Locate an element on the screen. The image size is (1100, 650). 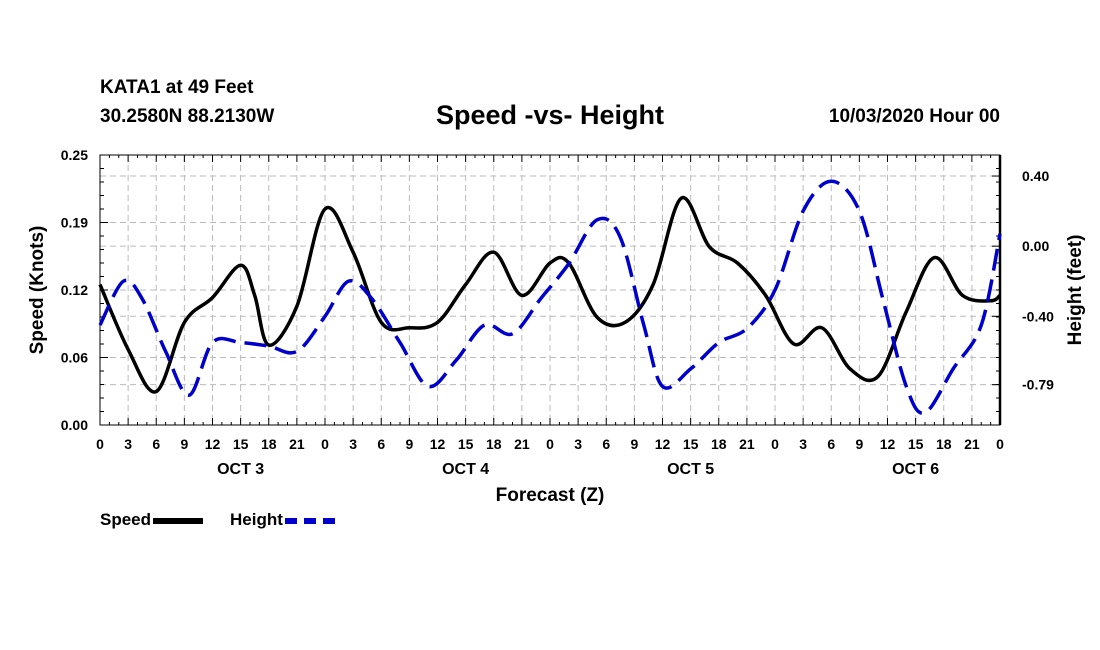
y-right-tick-label: 0.40 is located at coordinates (1035, 176).